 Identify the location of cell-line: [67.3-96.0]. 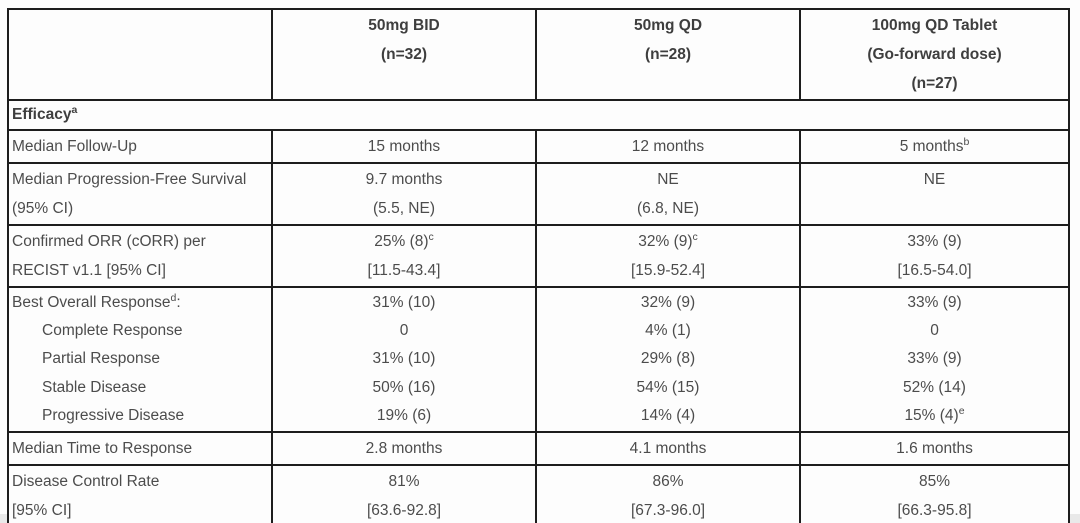
(668, 511).